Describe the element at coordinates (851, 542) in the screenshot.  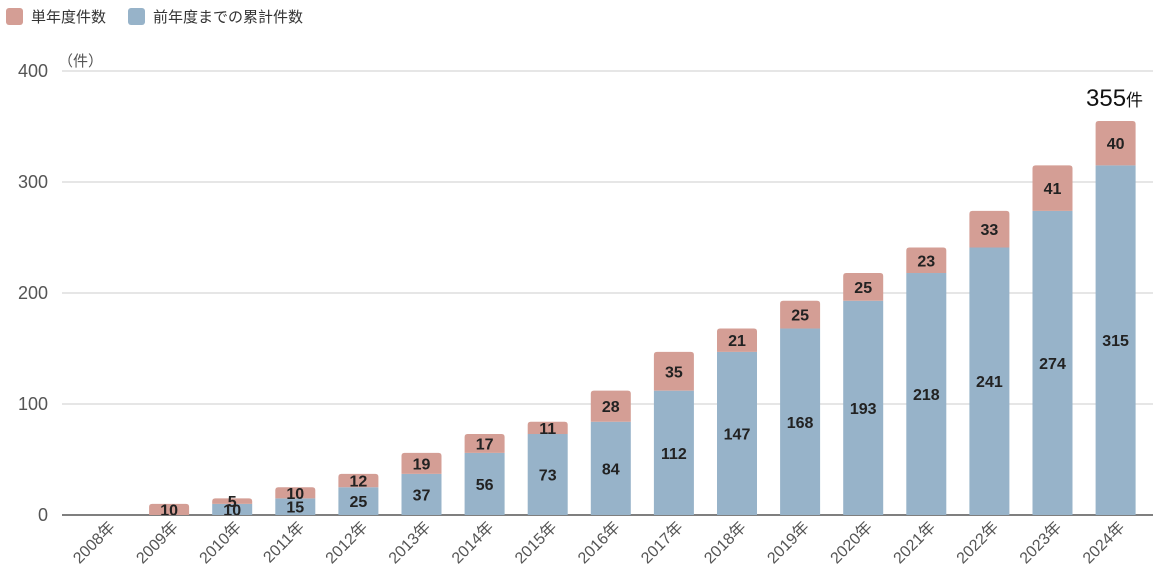
I see `x-tick-label: 2020年` at that location.